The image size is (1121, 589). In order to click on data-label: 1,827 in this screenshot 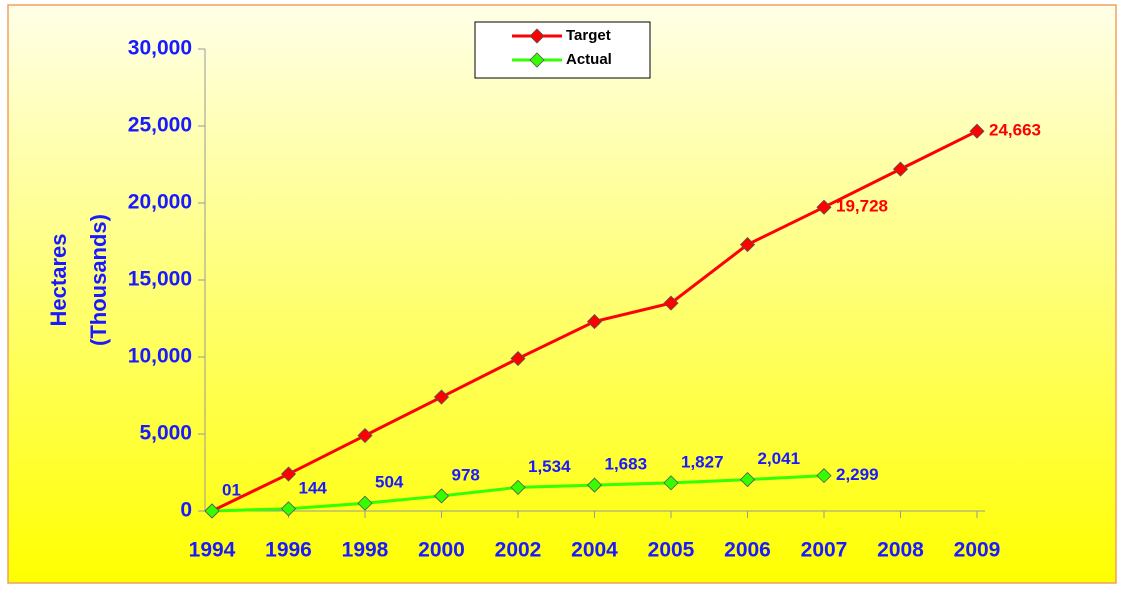, I will do `click(702, 461)`.